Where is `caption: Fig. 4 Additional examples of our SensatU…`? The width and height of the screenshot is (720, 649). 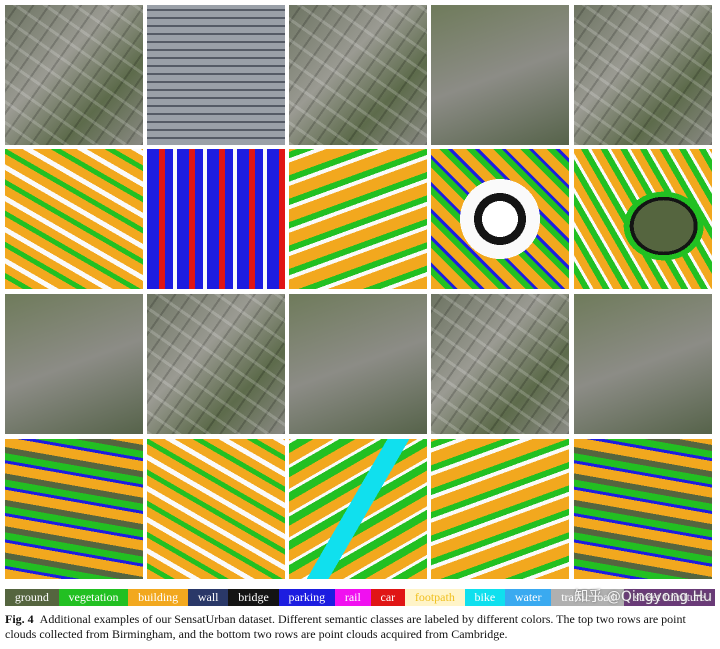
caption: Fig. 4 Additional examples of our SensatU… is located at coordinates (361, 627).